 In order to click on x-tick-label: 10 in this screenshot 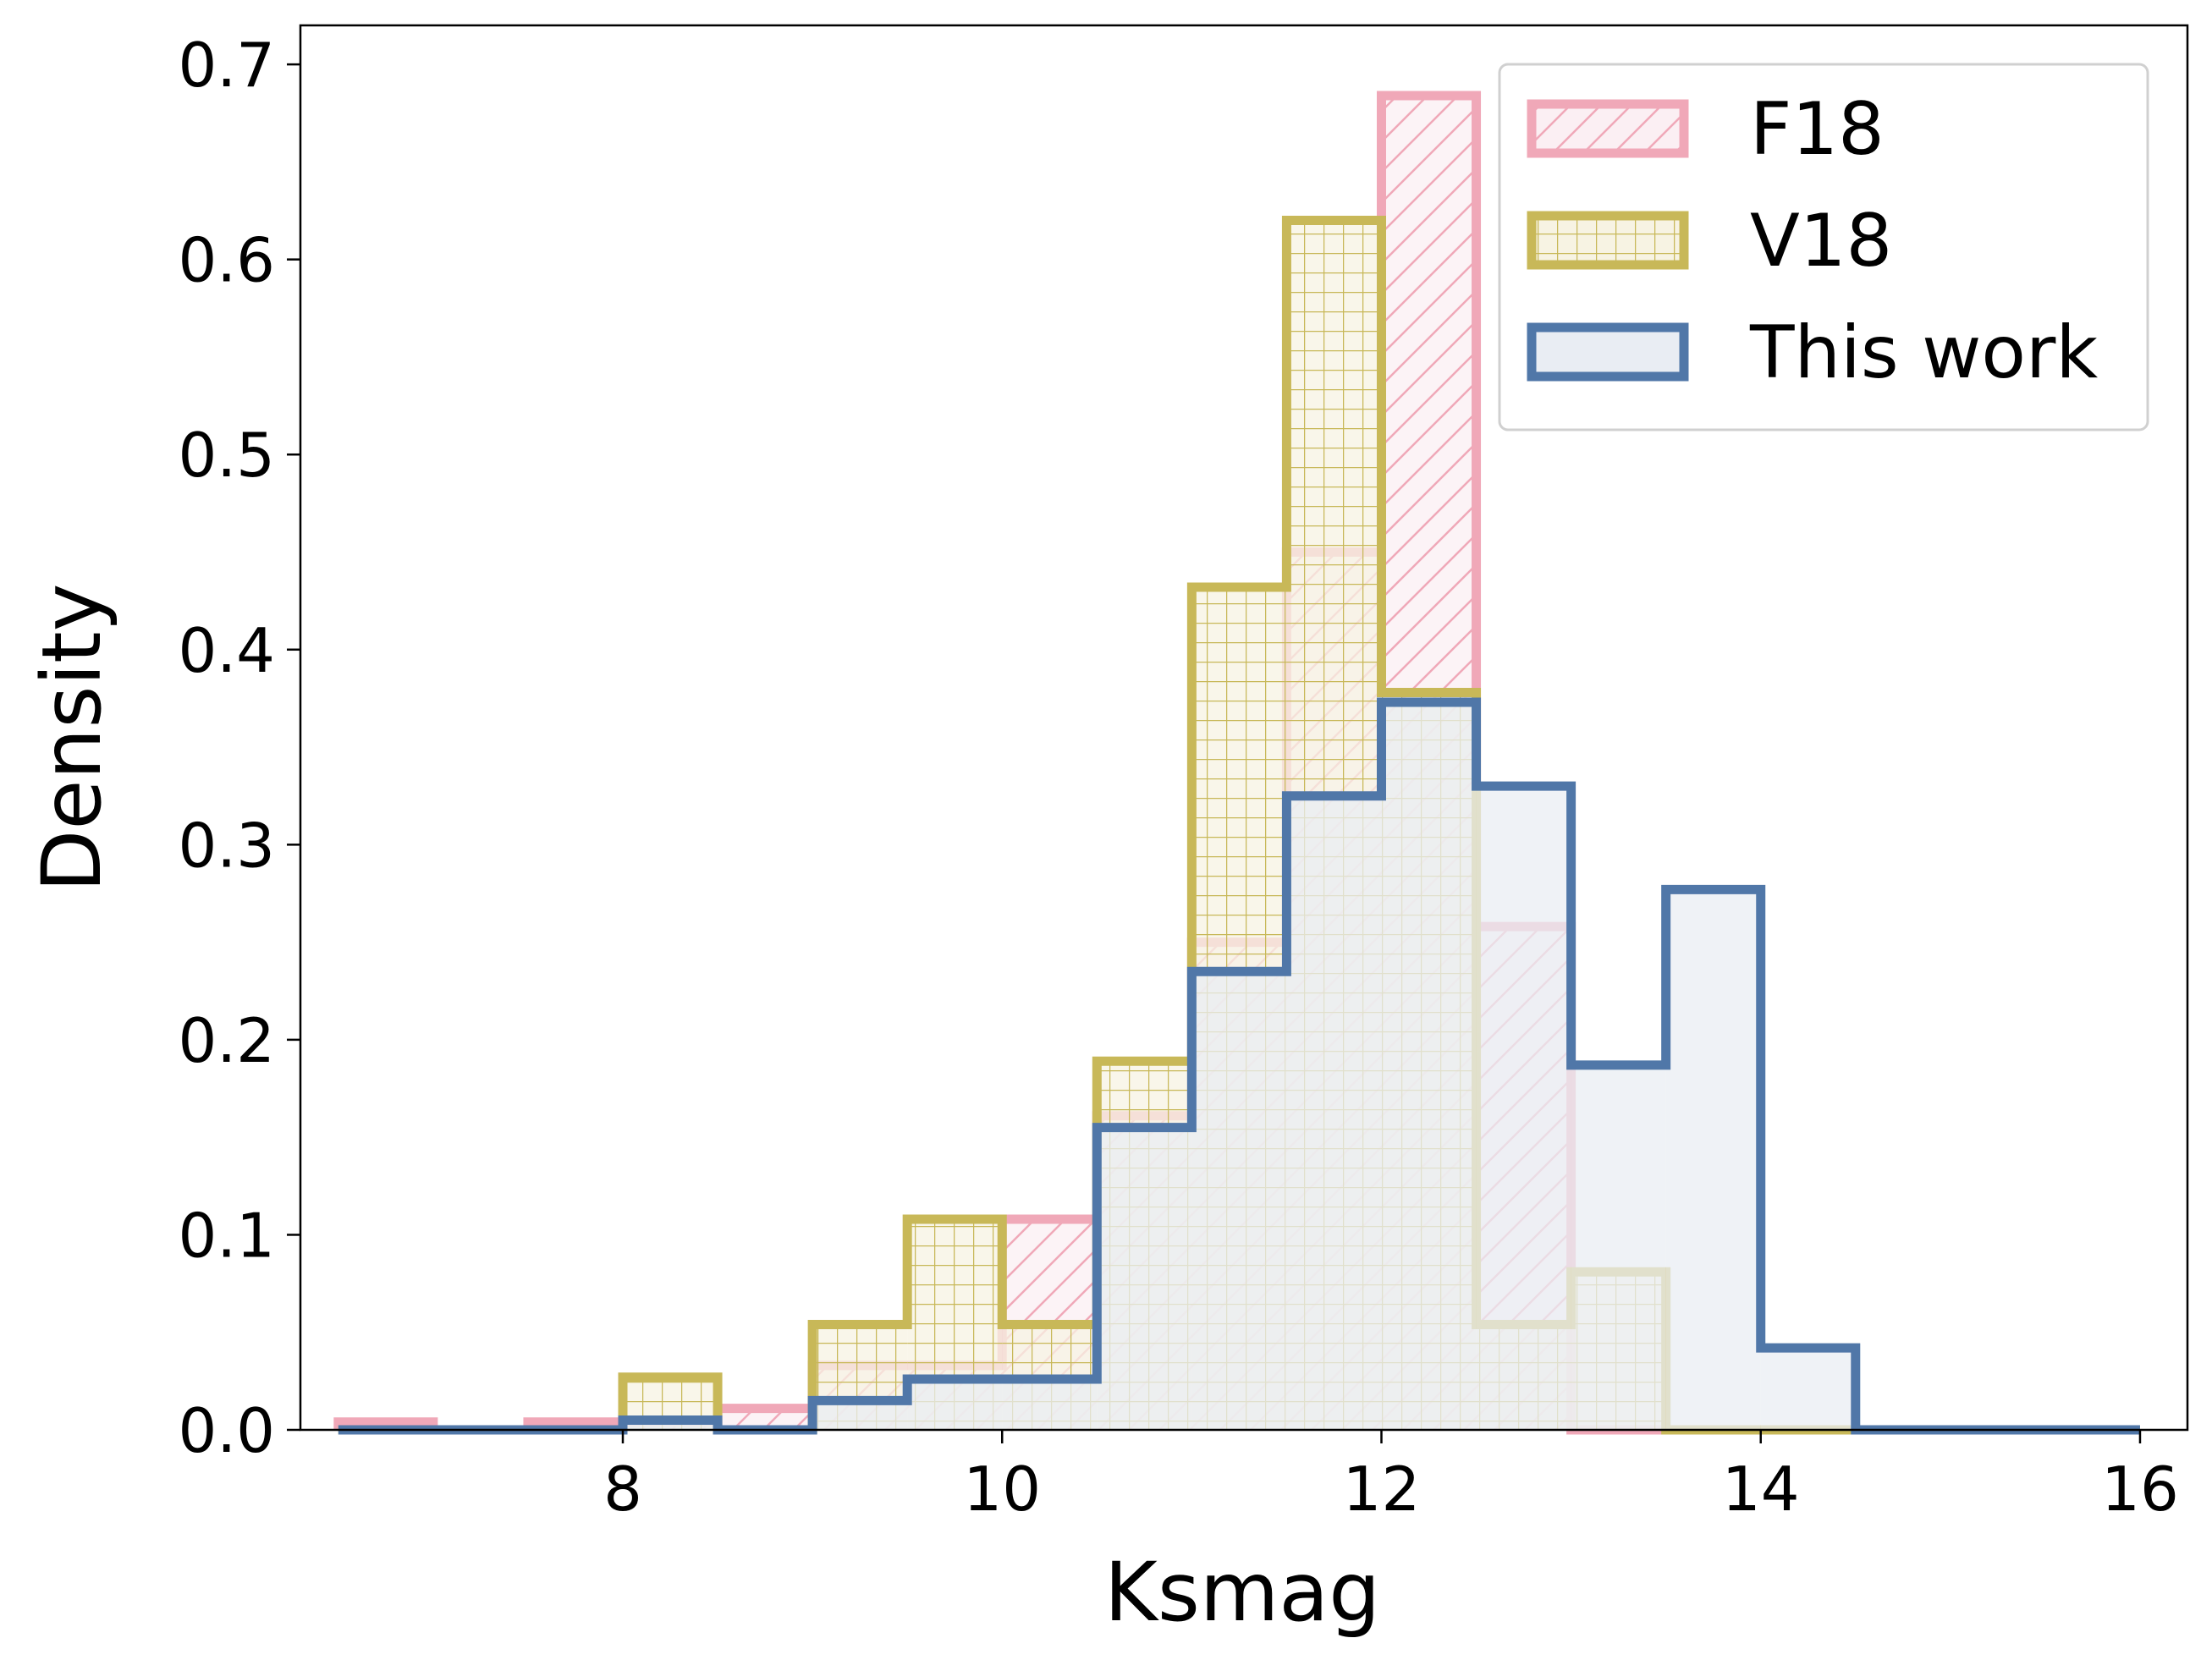, I will do `click(1002, 1489)`.